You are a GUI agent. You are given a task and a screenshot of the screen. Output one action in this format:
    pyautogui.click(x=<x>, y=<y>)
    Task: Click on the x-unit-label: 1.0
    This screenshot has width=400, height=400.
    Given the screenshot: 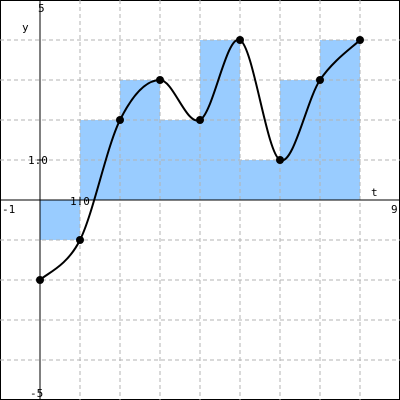 What is the action you would take?
    pyautogui.click(x=80, y=201)
    